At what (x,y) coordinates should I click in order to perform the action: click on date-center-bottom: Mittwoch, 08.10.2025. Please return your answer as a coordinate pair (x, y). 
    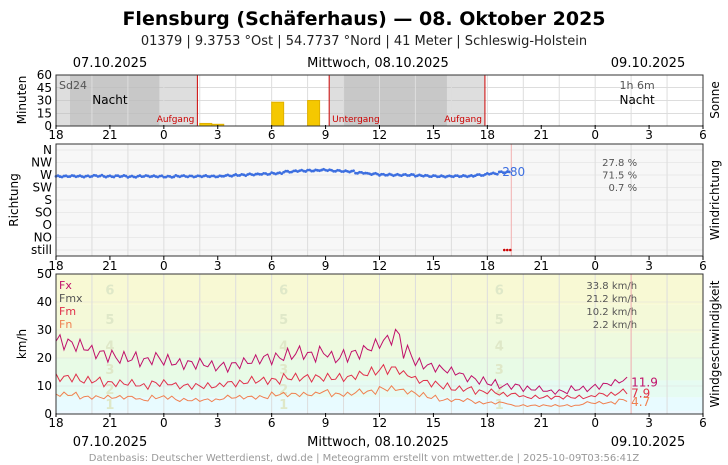
    Looking at the image, I should click on (378, 442).